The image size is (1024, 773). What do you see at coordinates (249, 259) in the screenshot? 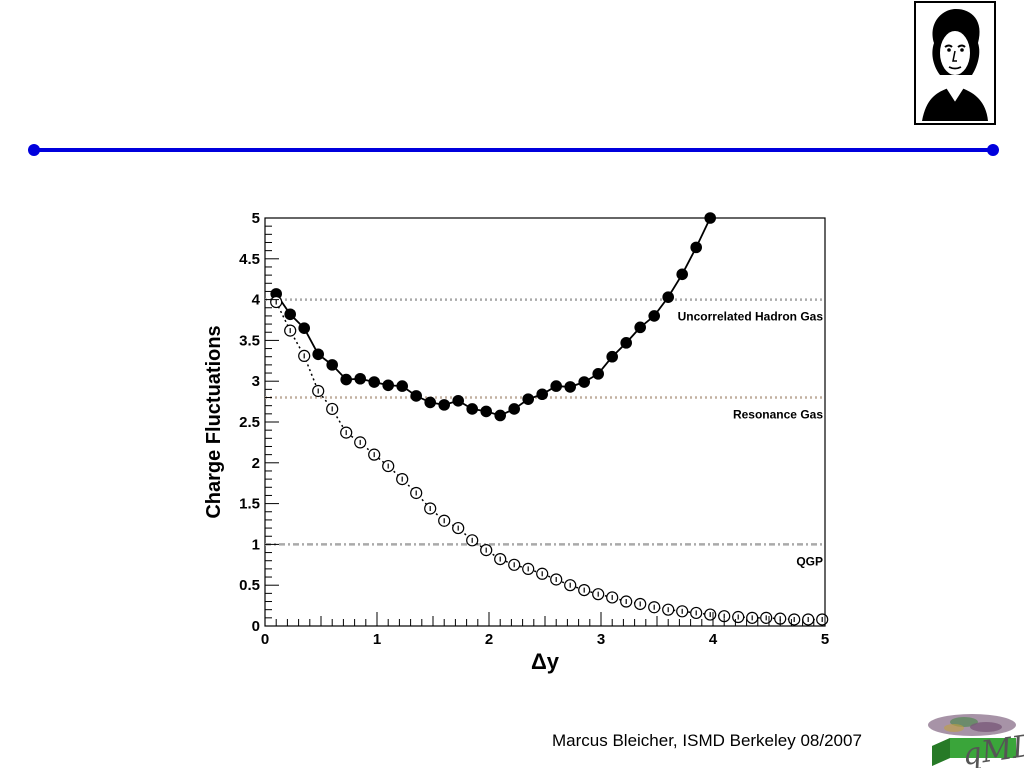
I see `y-tick-label: 4.5` at bounding box center [249, 259].